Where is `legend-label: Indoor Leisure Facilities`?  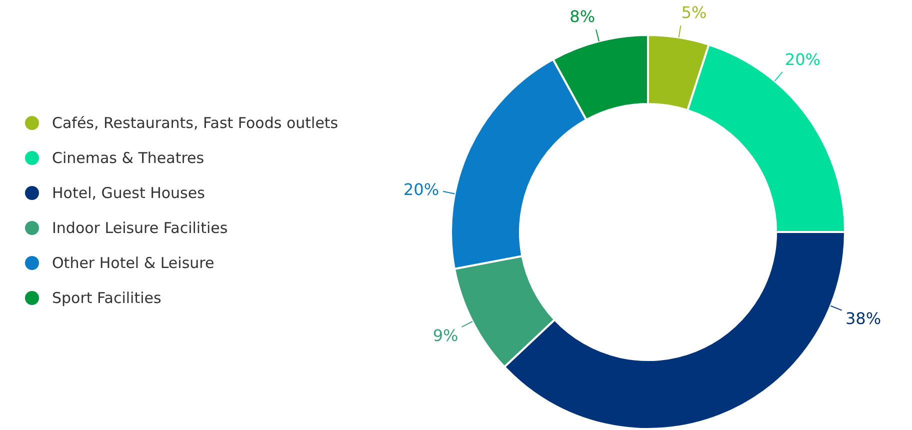
legend-label: Indoor Leisure Facilities is located at coordinates (140, 227).